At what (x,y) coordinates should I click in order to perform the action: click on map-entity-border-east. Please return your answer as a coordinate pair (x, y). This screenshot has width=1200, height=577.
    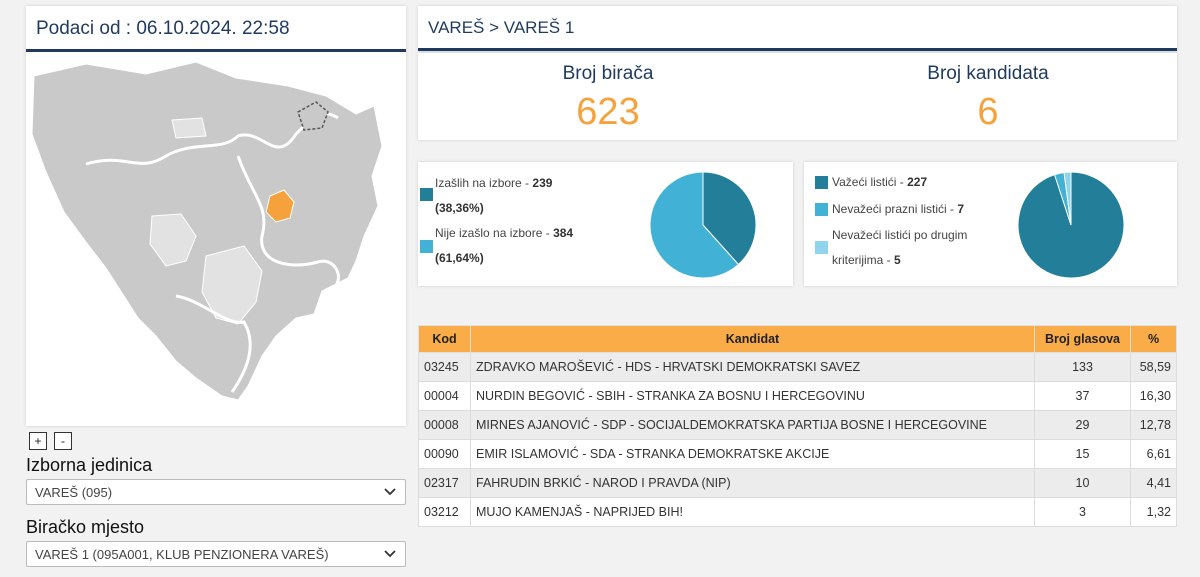
    Looking at the image, I should click on (213, 343).